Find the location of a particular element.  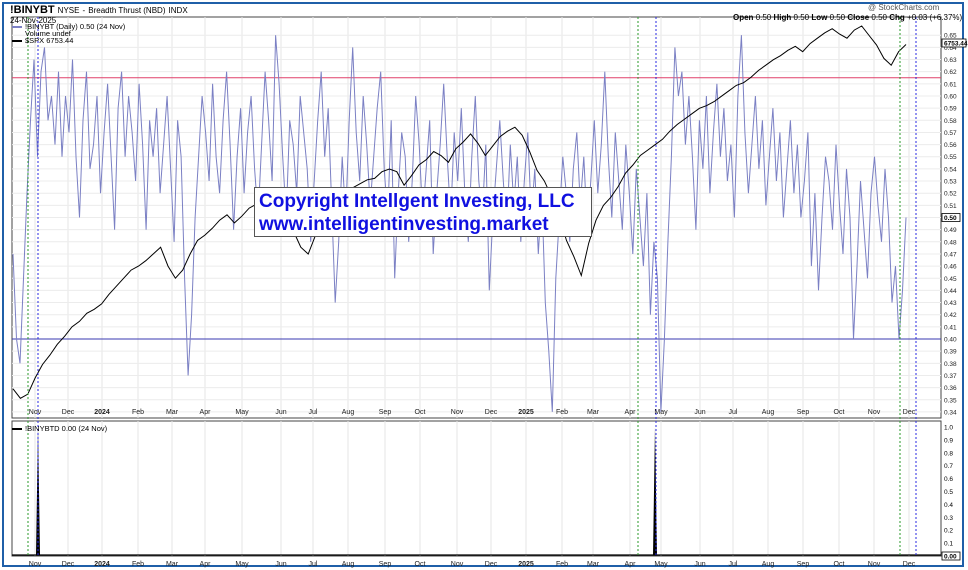

x-tick-label: Oct is located at coordinates (839, 412).